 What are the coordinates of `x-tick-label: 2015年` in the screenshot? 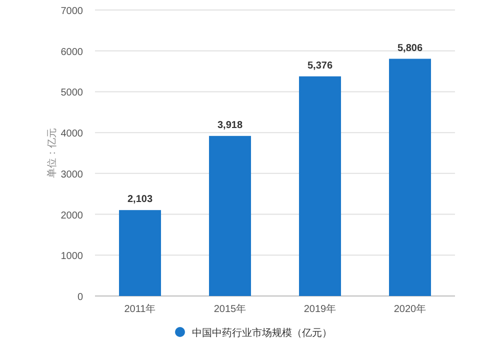 It's located at (230, 309).